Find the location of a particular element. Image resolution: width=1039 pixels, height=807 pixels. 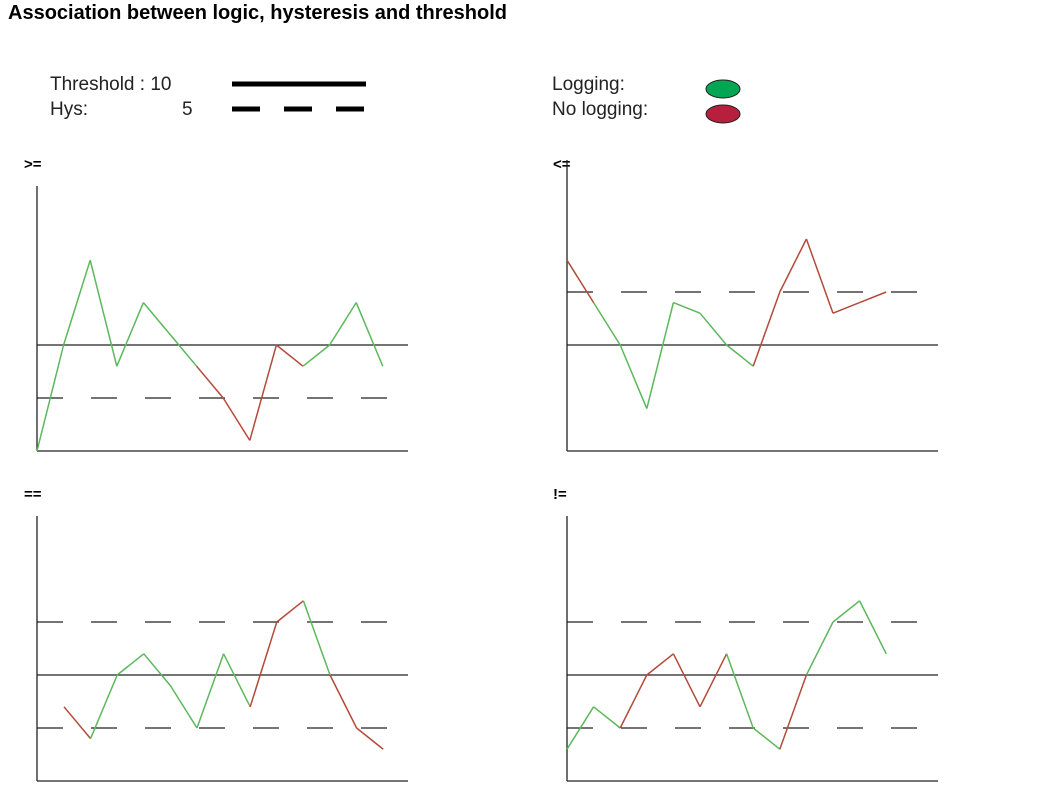

no-logging-label: No logging: is located at coordinates (600, 109).